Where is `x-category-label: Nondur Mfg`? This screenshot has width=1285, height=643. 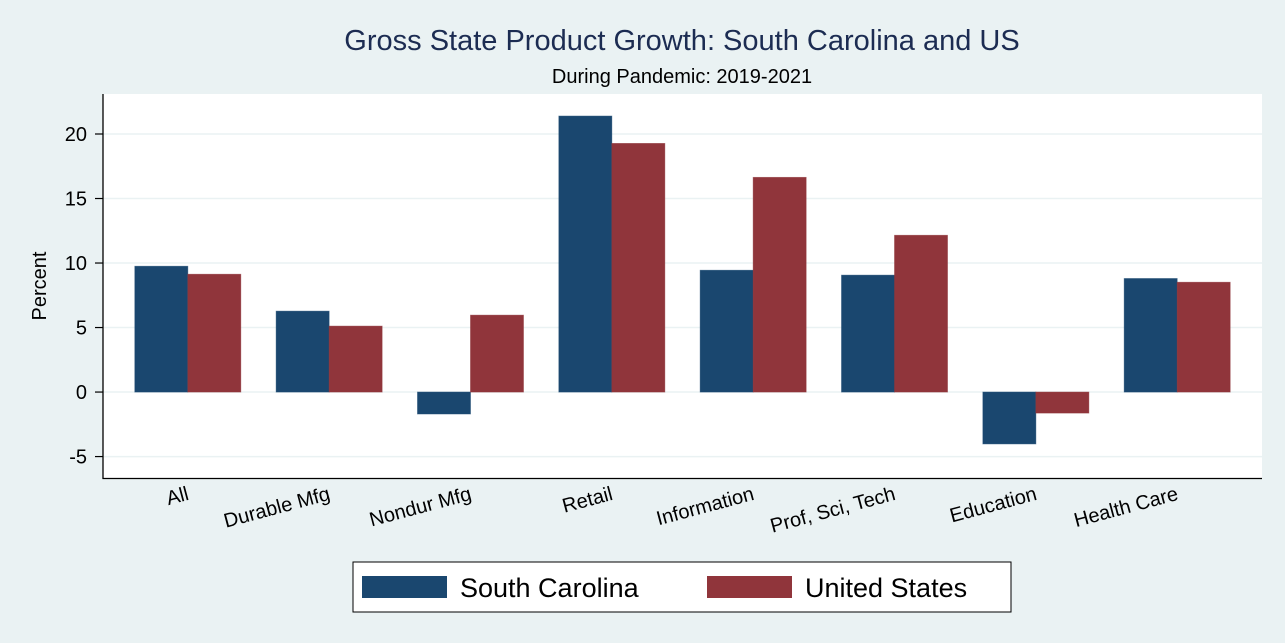 x-category-label: Nondur Mfg is located at coordinates (420, 507).